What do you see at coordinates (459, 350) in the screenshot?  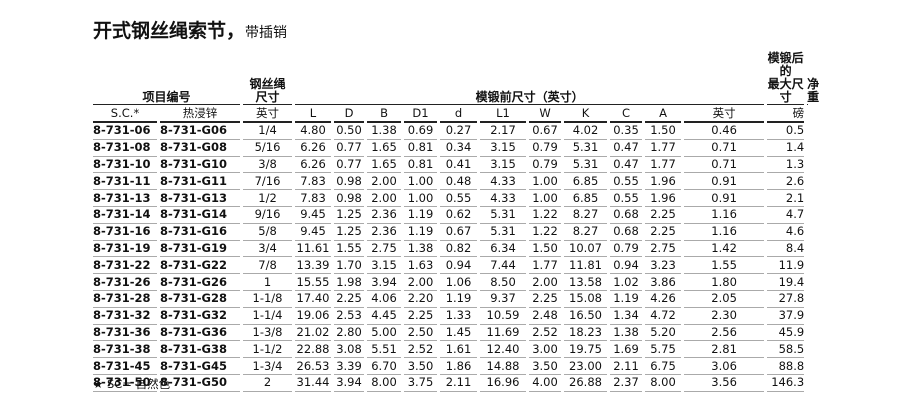 I see `table-cell: 1.61` at bounding box center [459, 350].